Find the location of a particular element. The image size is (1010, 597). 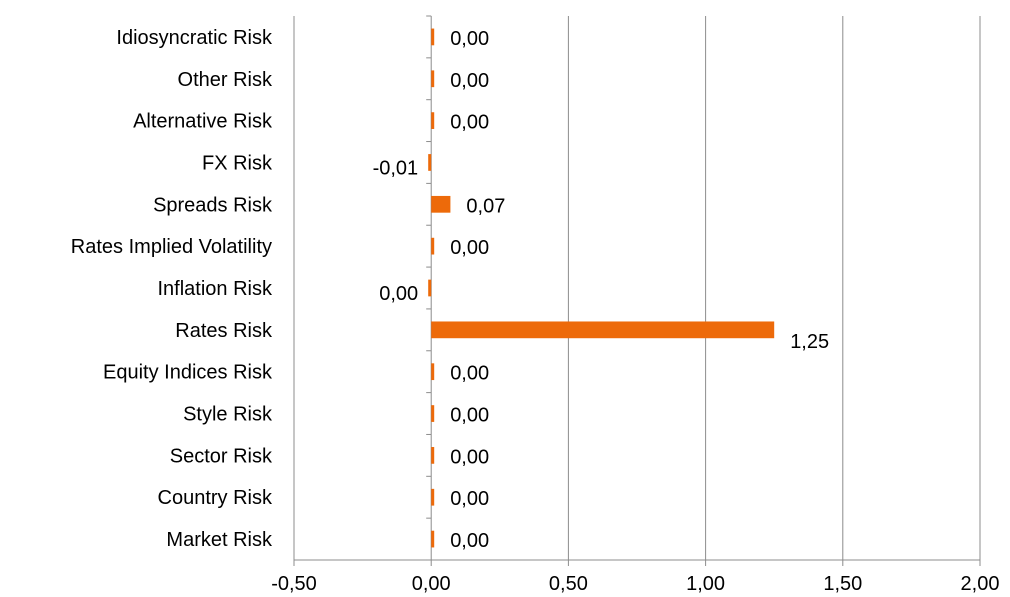

data-label: 1,25 is located at coordinates (809, 342).